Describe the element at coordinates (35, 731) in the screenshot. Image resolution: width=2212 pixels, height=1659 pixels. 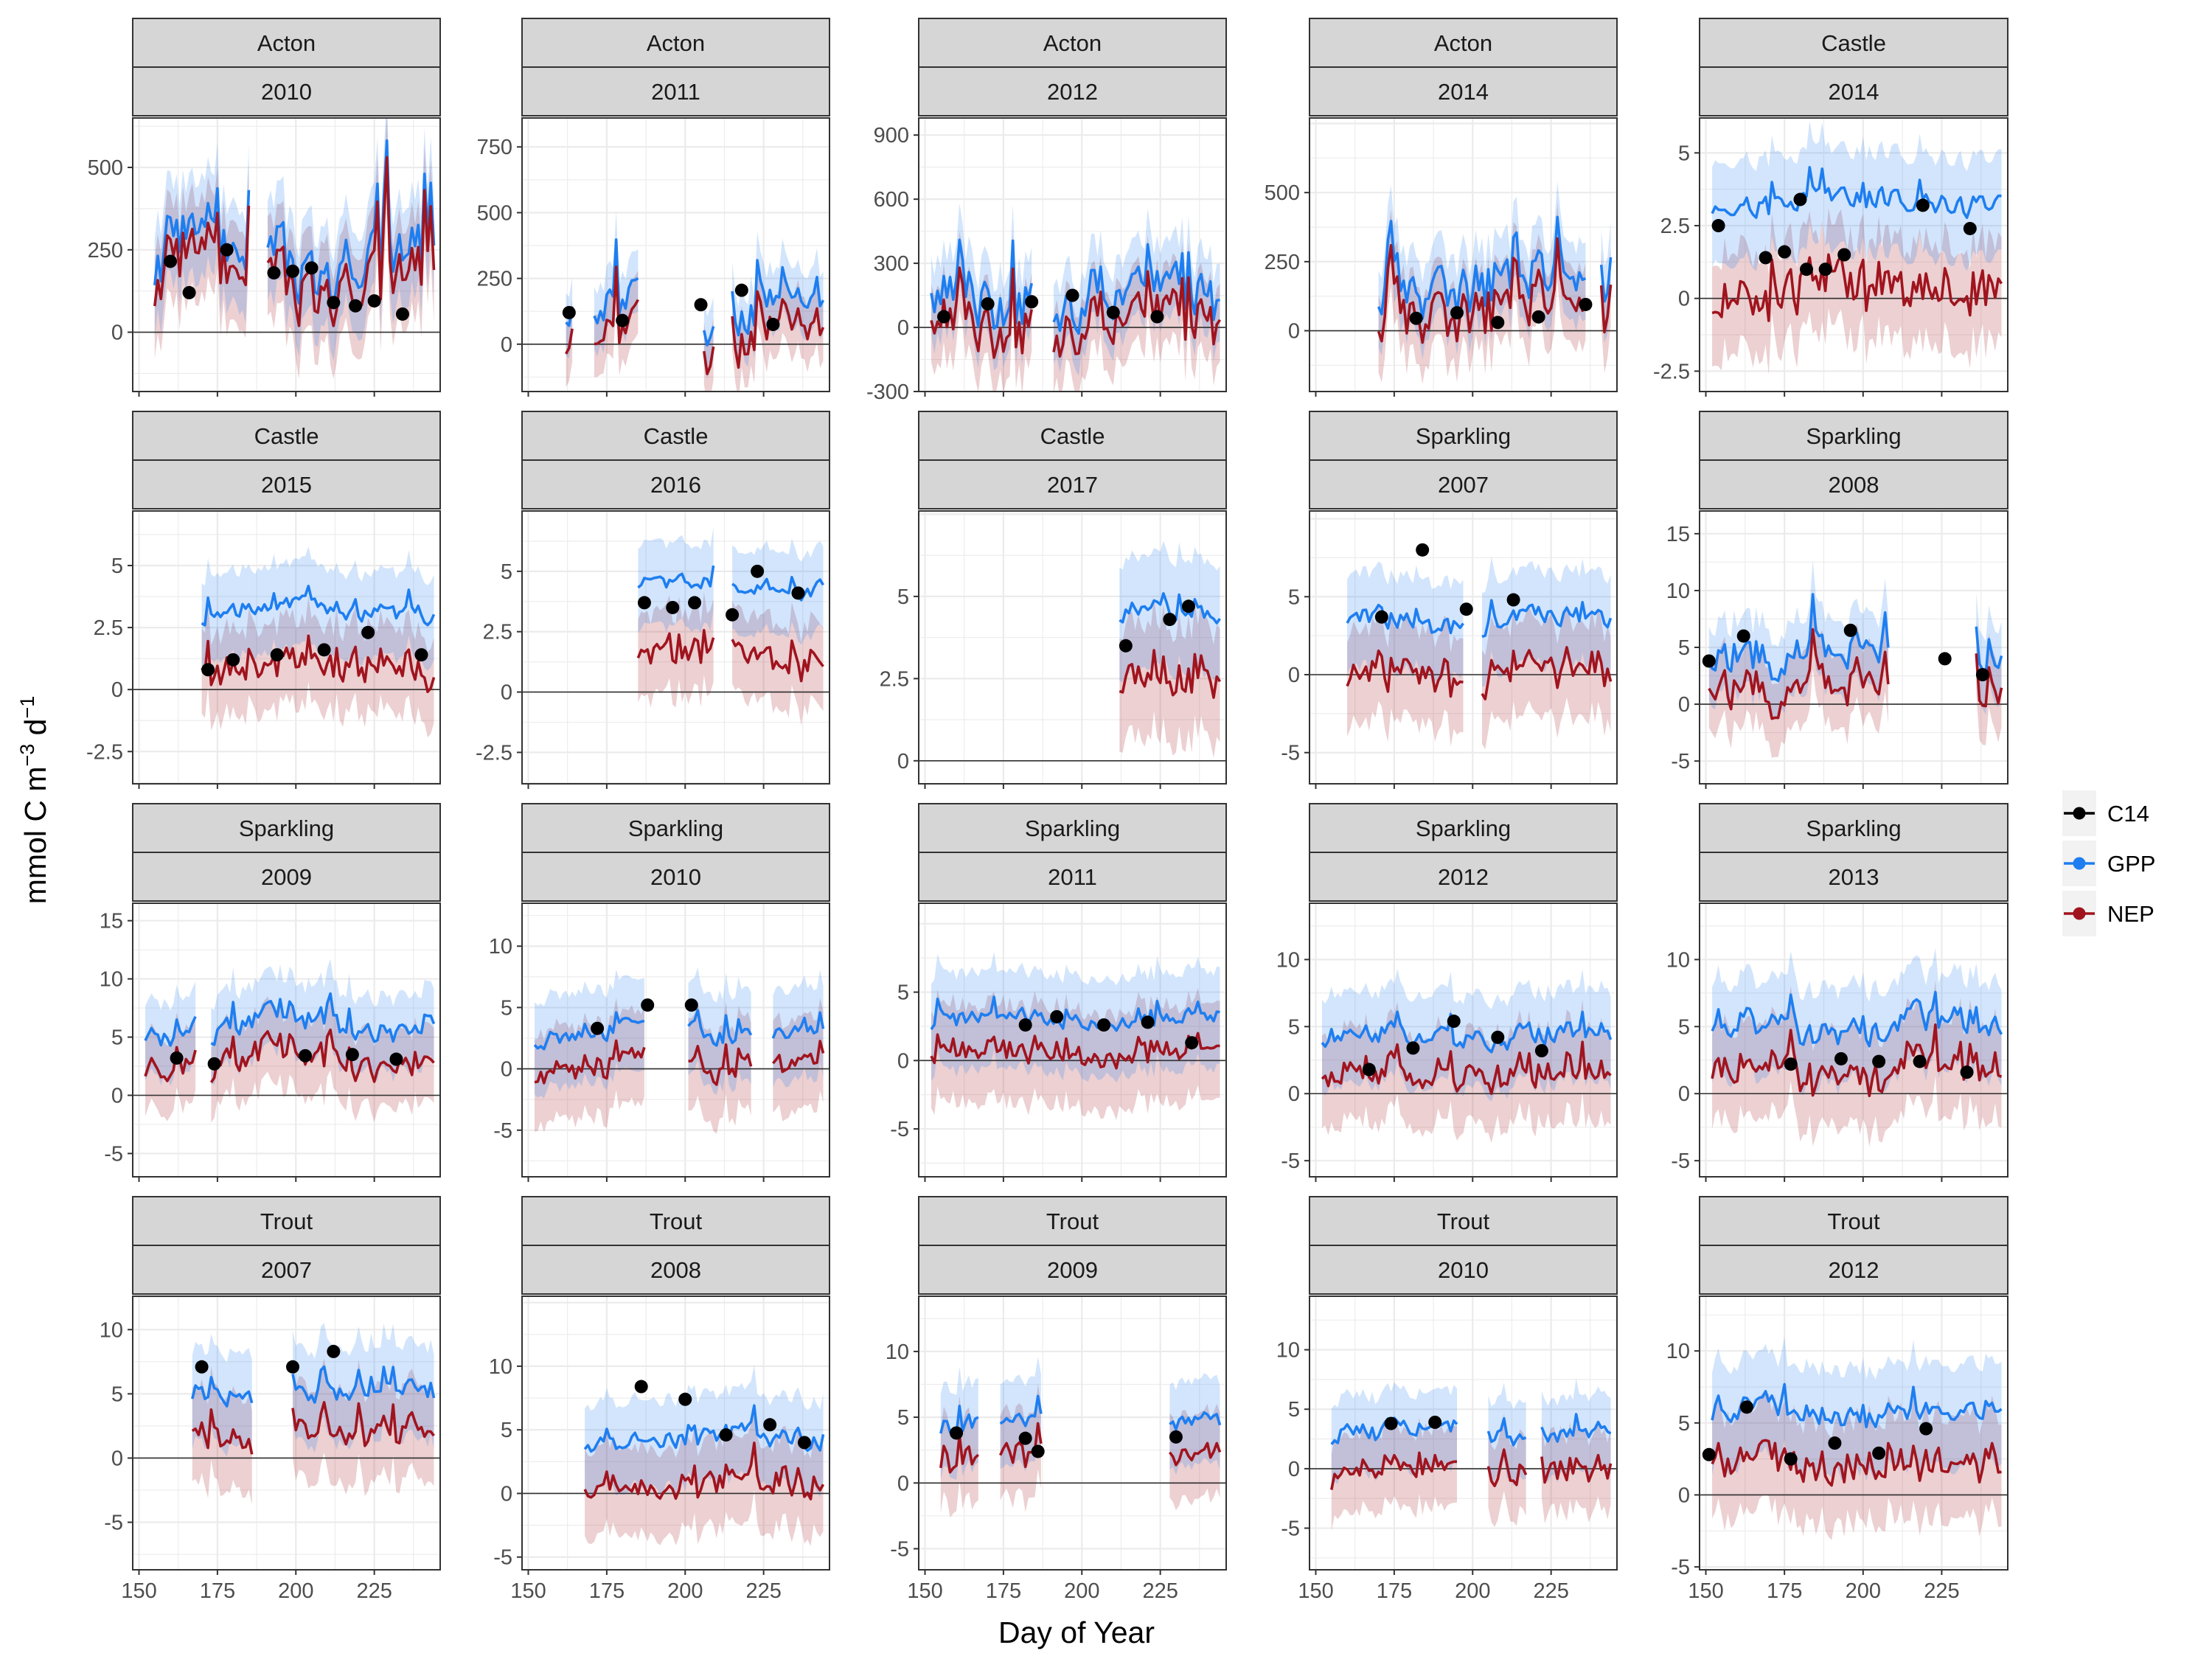
I see `y-axis-label-mid: d` at that location.